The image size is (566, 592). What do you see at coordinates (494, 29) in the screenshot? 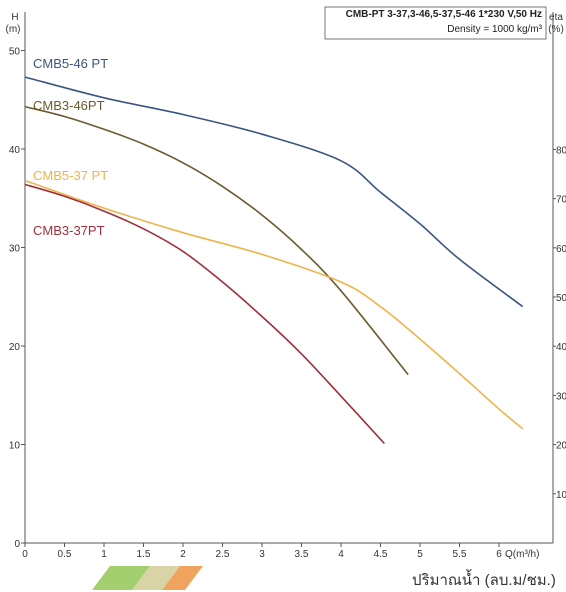
I see `density-note: Density = 1000 kg/m³` at bounding box center [494, 29].